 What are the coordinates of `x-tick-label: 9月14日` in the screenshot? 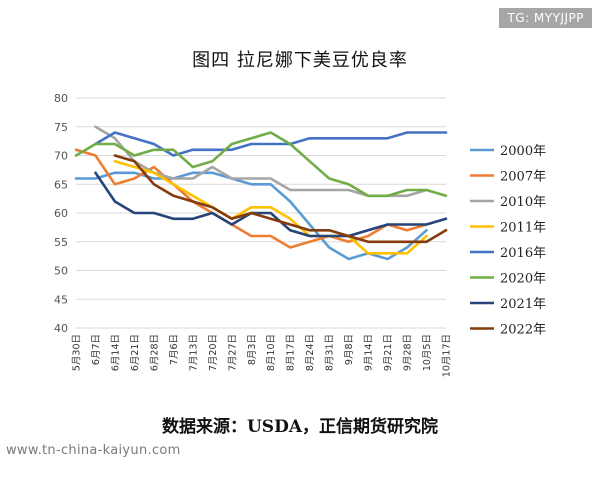 It's located at (369, 352).